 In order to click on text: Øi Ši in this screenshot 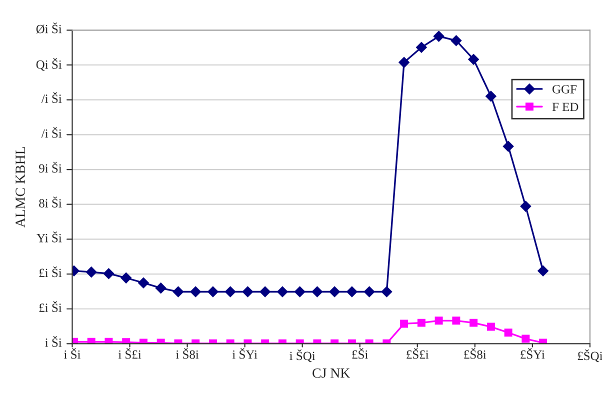, I will do `click(49, 28)`.